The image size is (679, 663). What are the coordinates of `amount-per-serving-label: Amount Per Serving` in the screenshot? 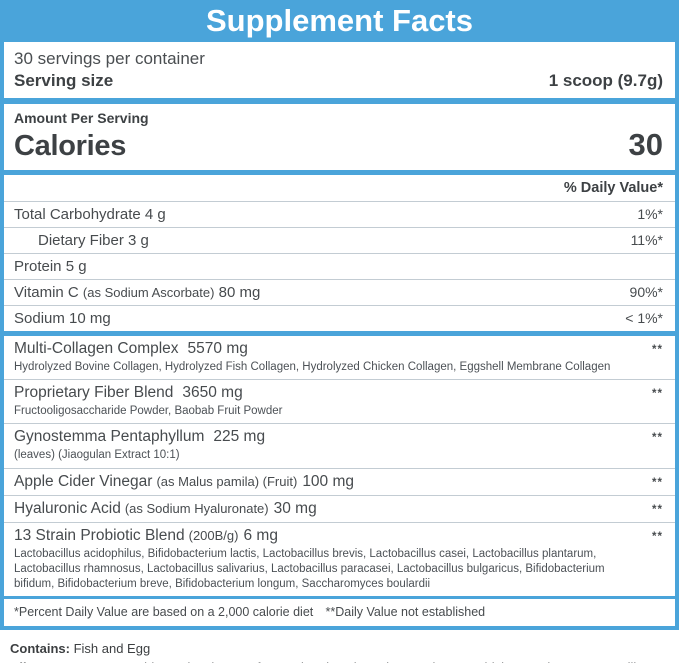 It's located at (81, 118).